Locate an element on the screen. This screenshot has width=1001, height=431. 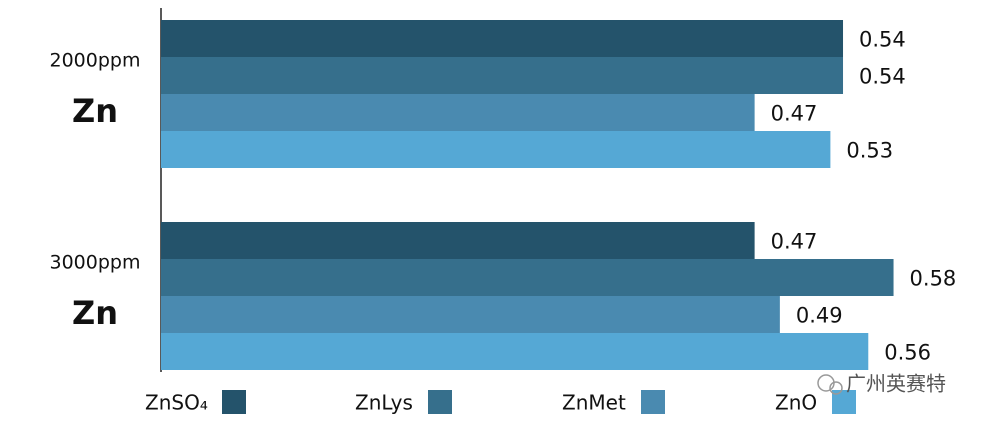
legend-label: ZnSO₄ is located at coordinates (176, 403).